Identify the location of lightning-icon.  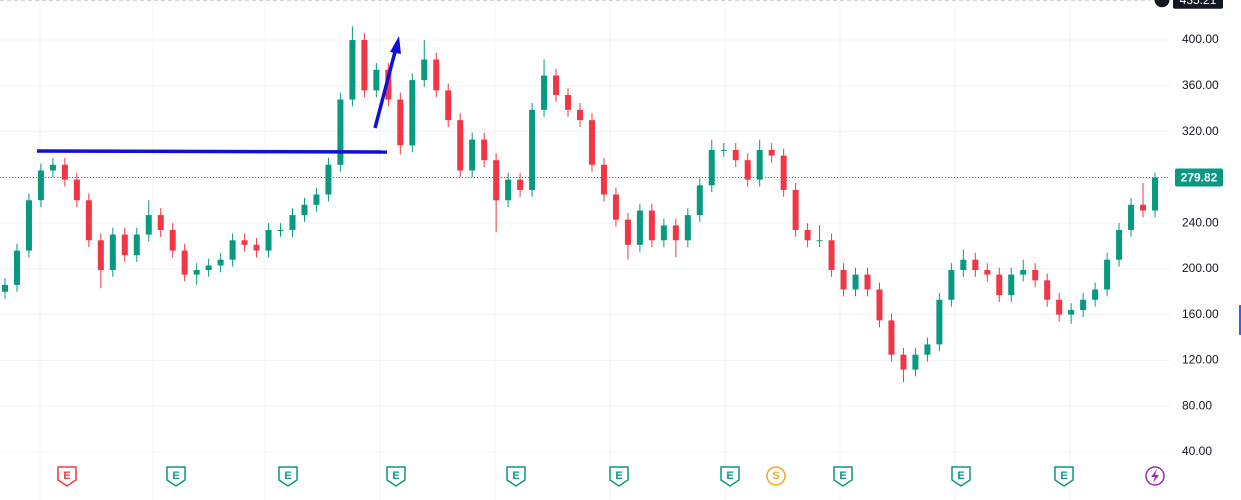
(1155, 476).